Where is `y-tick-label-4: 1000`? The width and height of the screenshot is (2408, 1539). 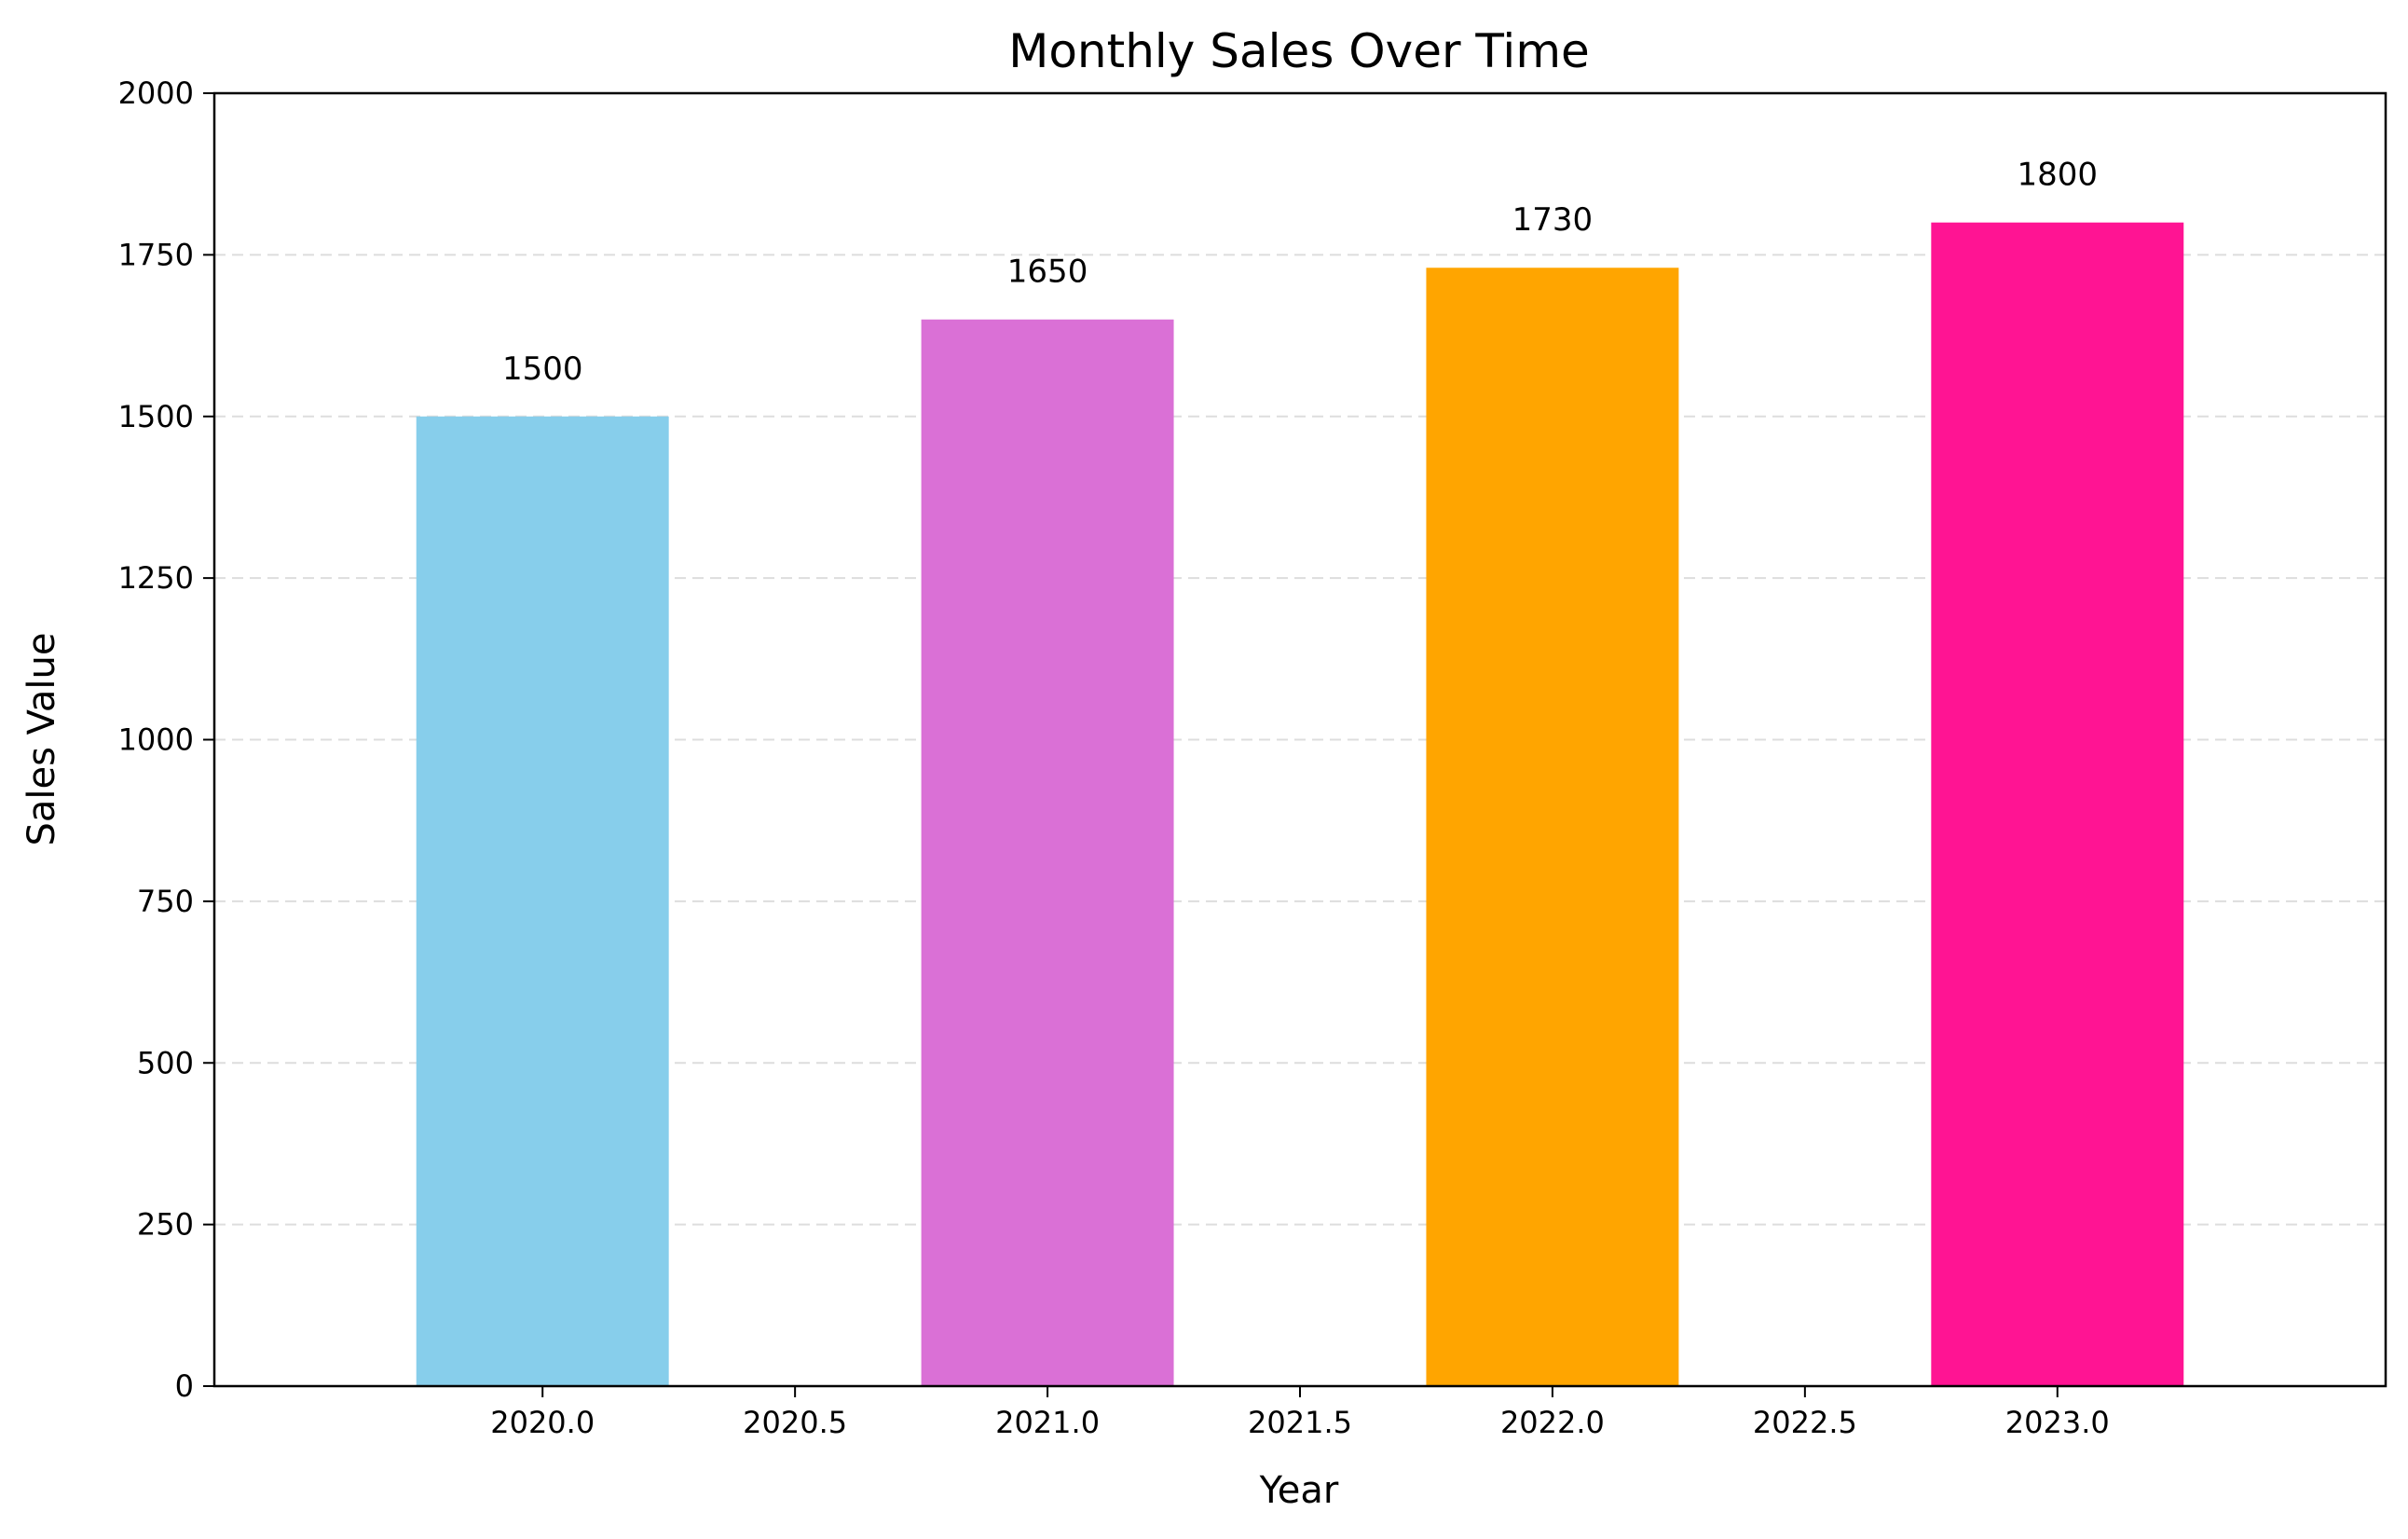
y-tick-label-4: 1000 is located at coordinates (156, 740).